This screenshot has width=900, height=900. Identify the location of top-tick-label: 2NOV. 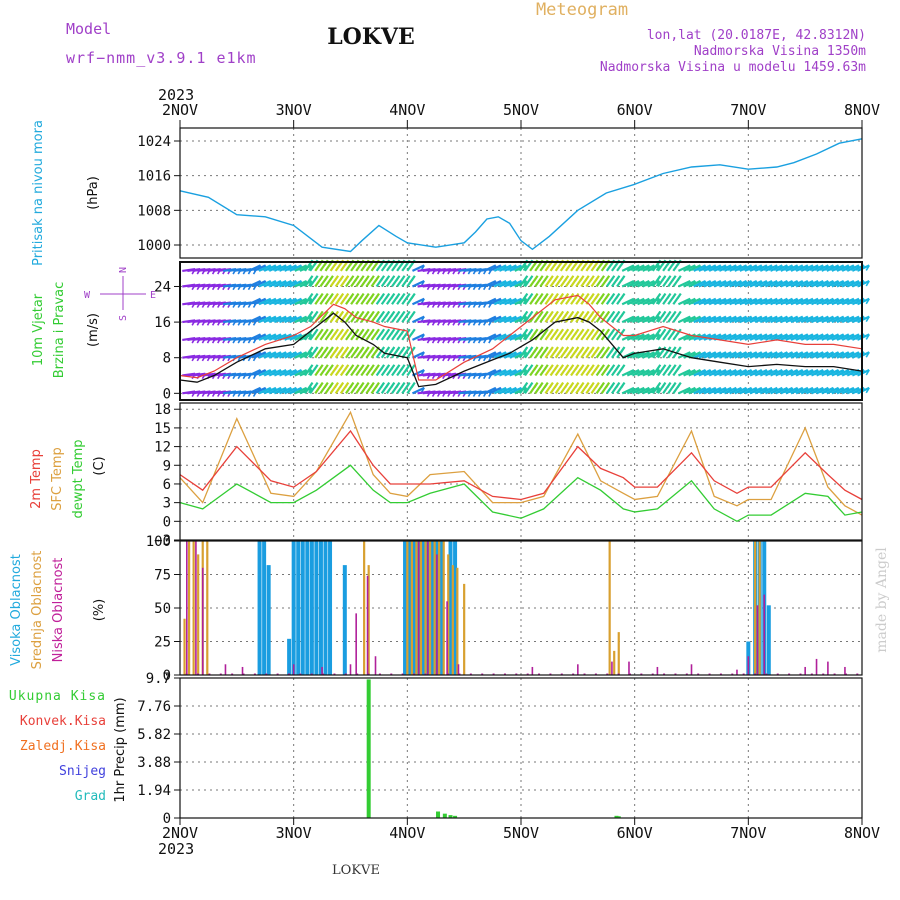
(180, 110).